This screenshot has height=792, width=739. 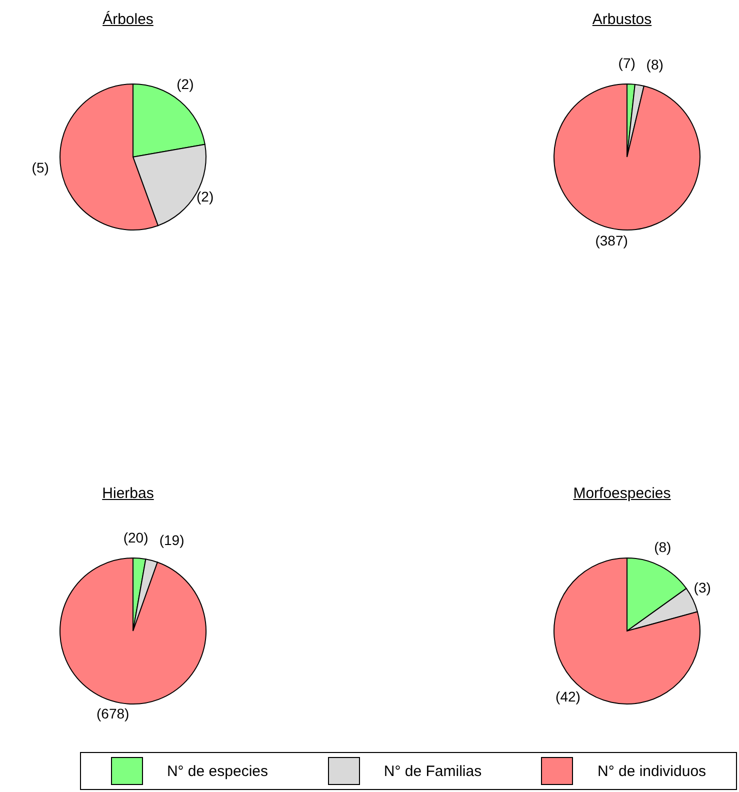 I want to click on legend-label: N° de especies, so click(x=217, y=771).